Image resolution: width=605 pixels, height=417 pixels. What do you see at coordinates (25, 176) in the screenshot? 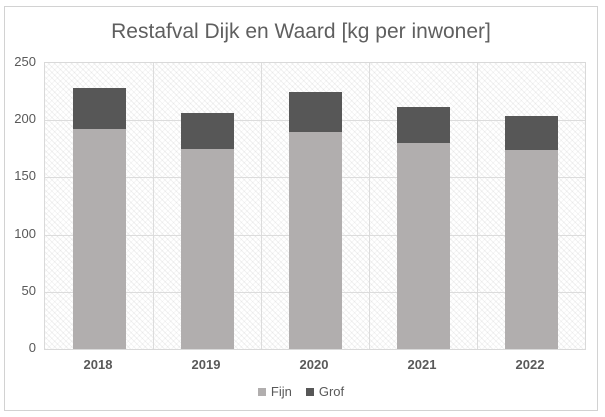
I see `y-axis-tick-label: 150` at bounding box center [25, 176].